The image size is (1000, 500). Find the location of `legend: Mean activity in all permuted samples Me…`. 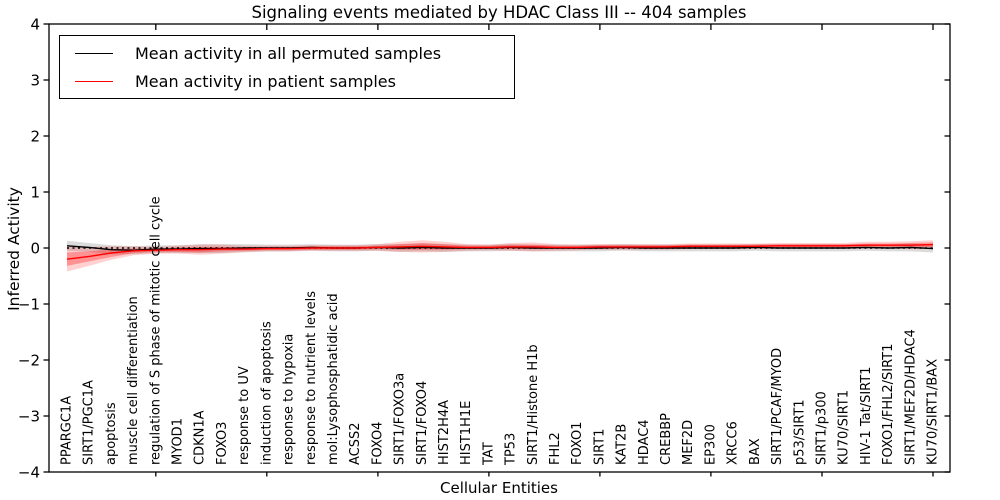

legend: Mean activity in all permuted samples Me… is located at coordinates (287, 67).